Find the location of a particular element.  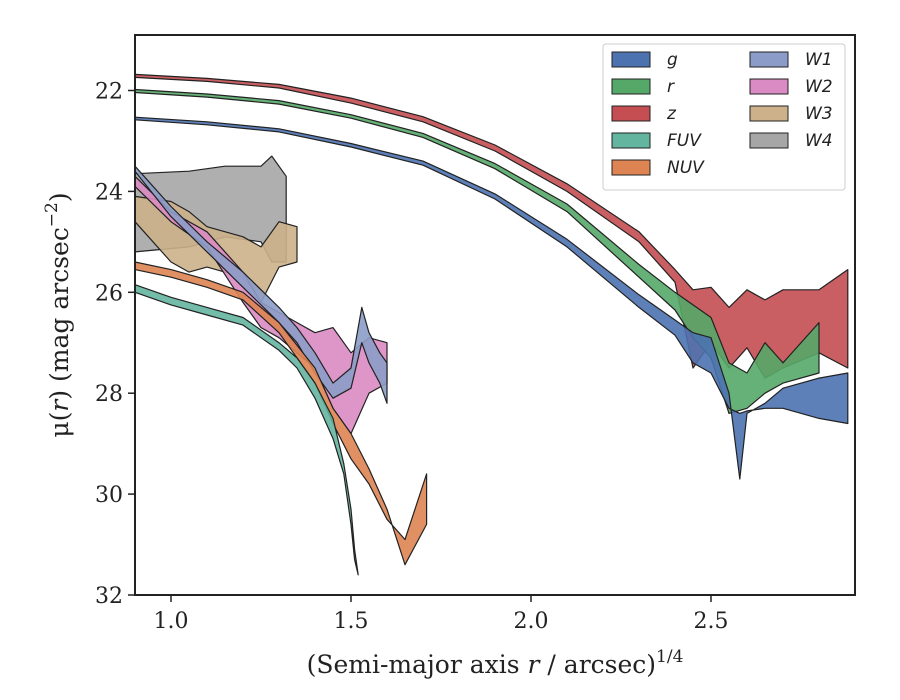

legend-swatch-FUV is located at coordinates (631, 140).